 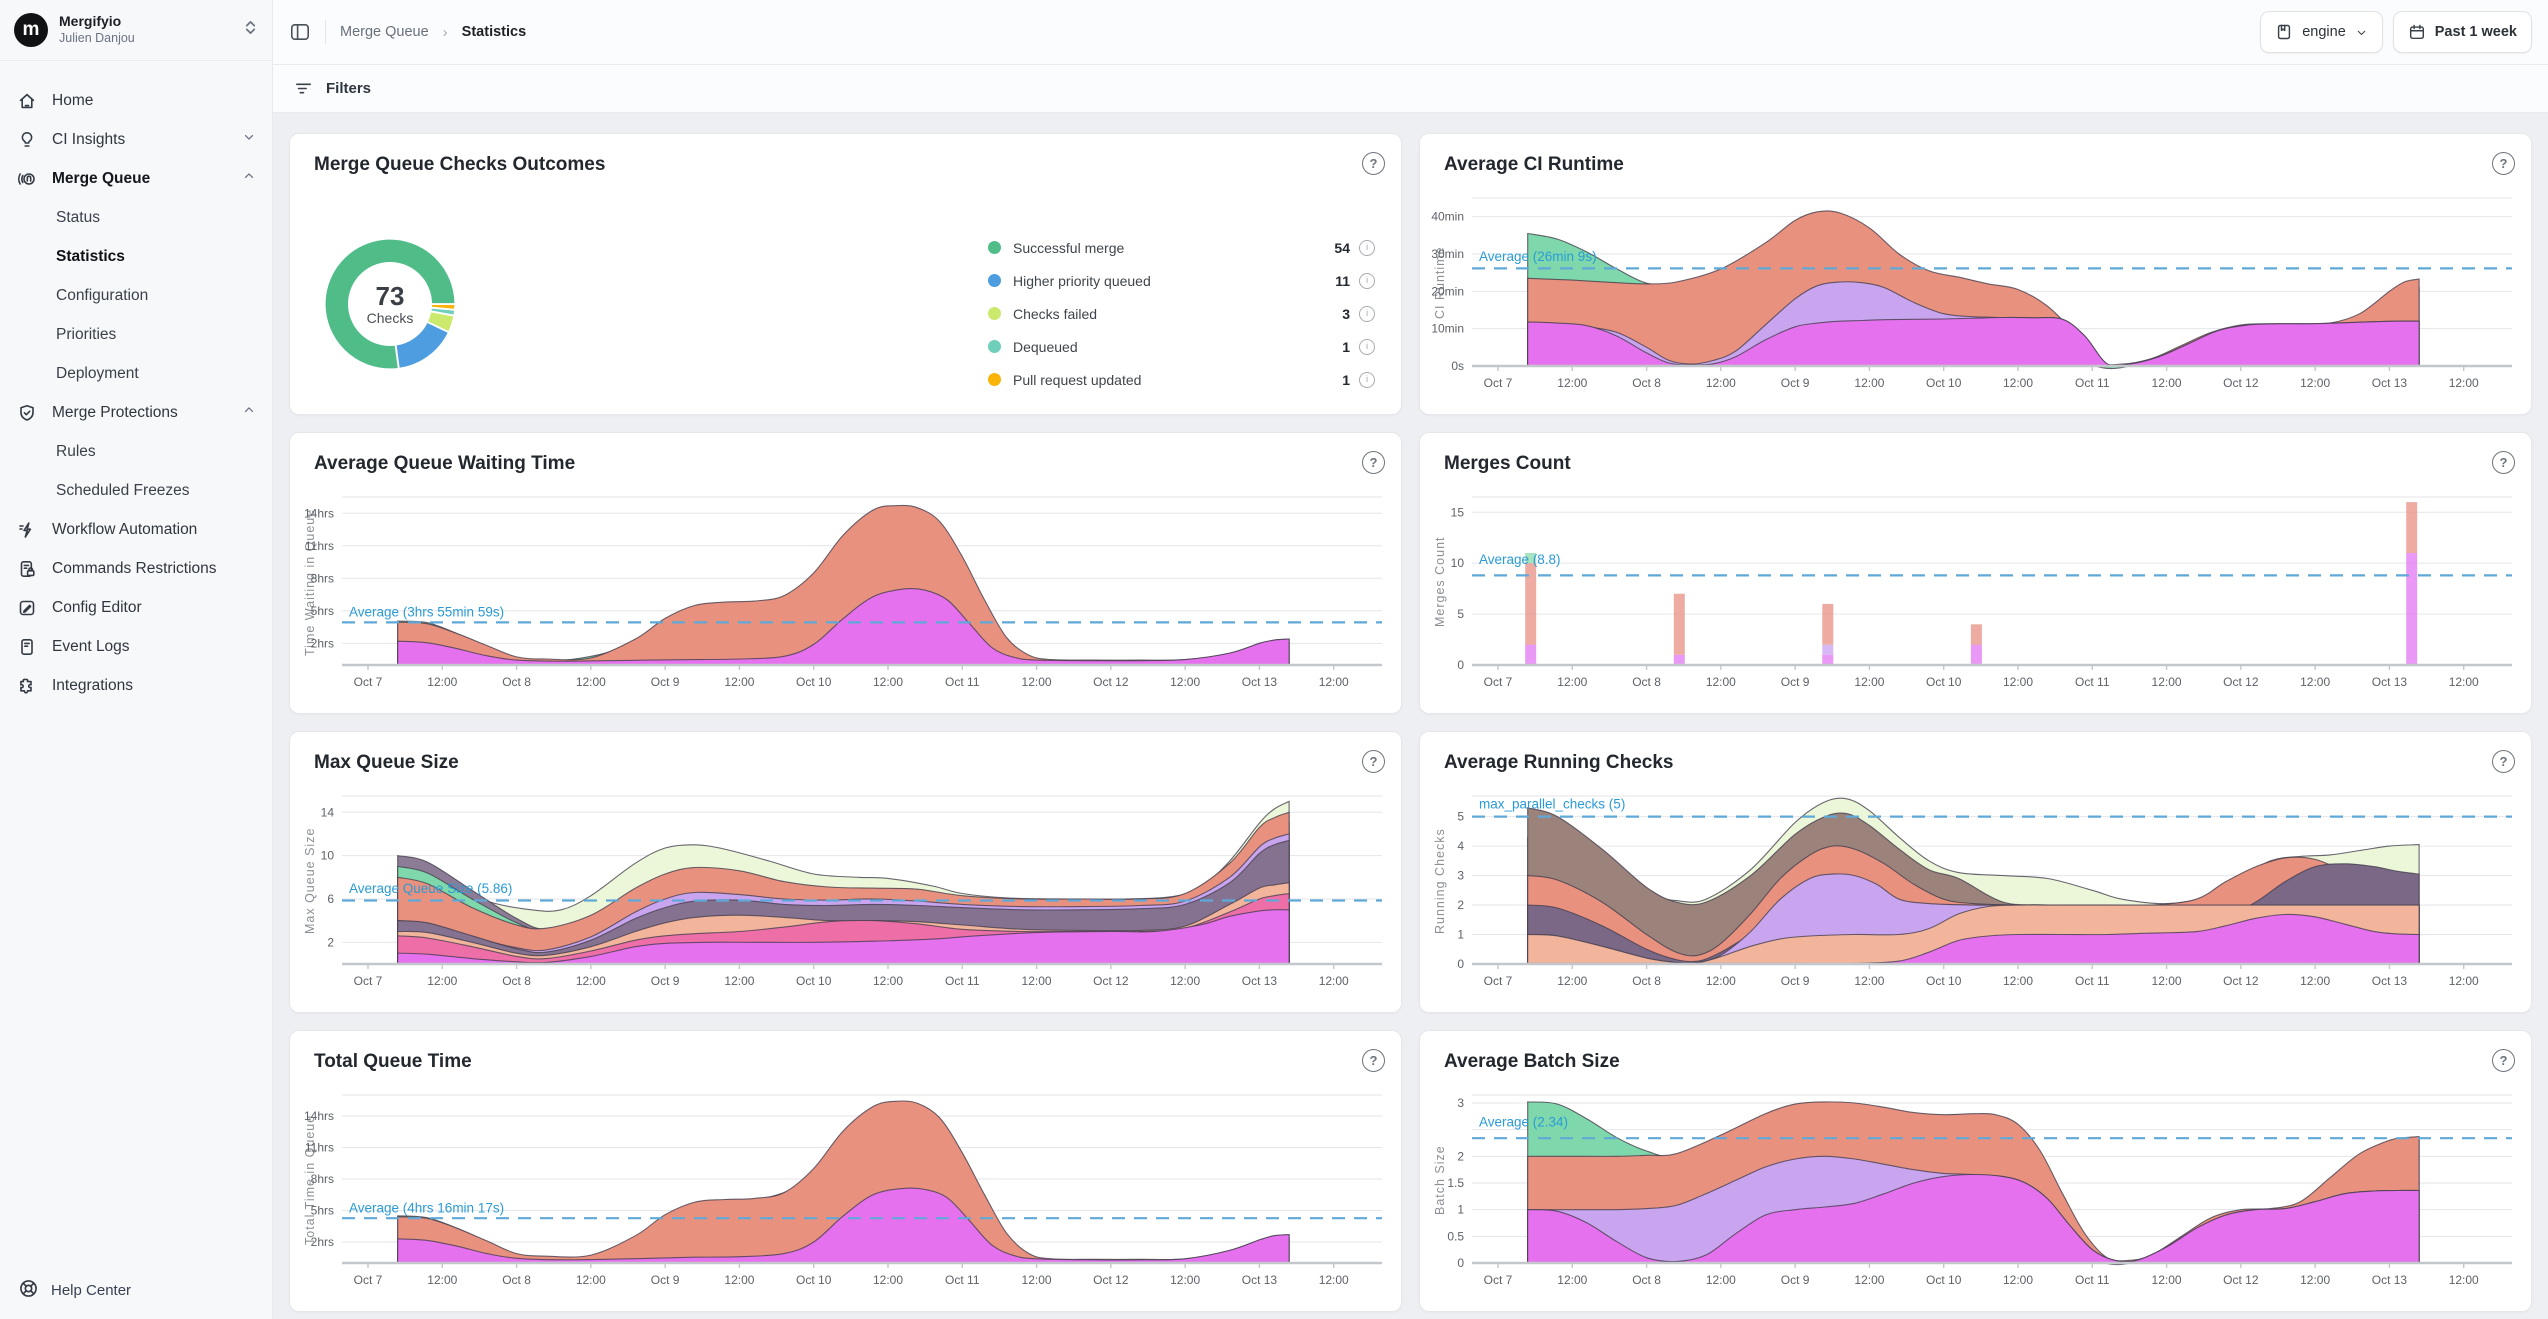 I want to click on org-switcher: m Mergifyio Julien Danjou, so click(x=136, y=30).